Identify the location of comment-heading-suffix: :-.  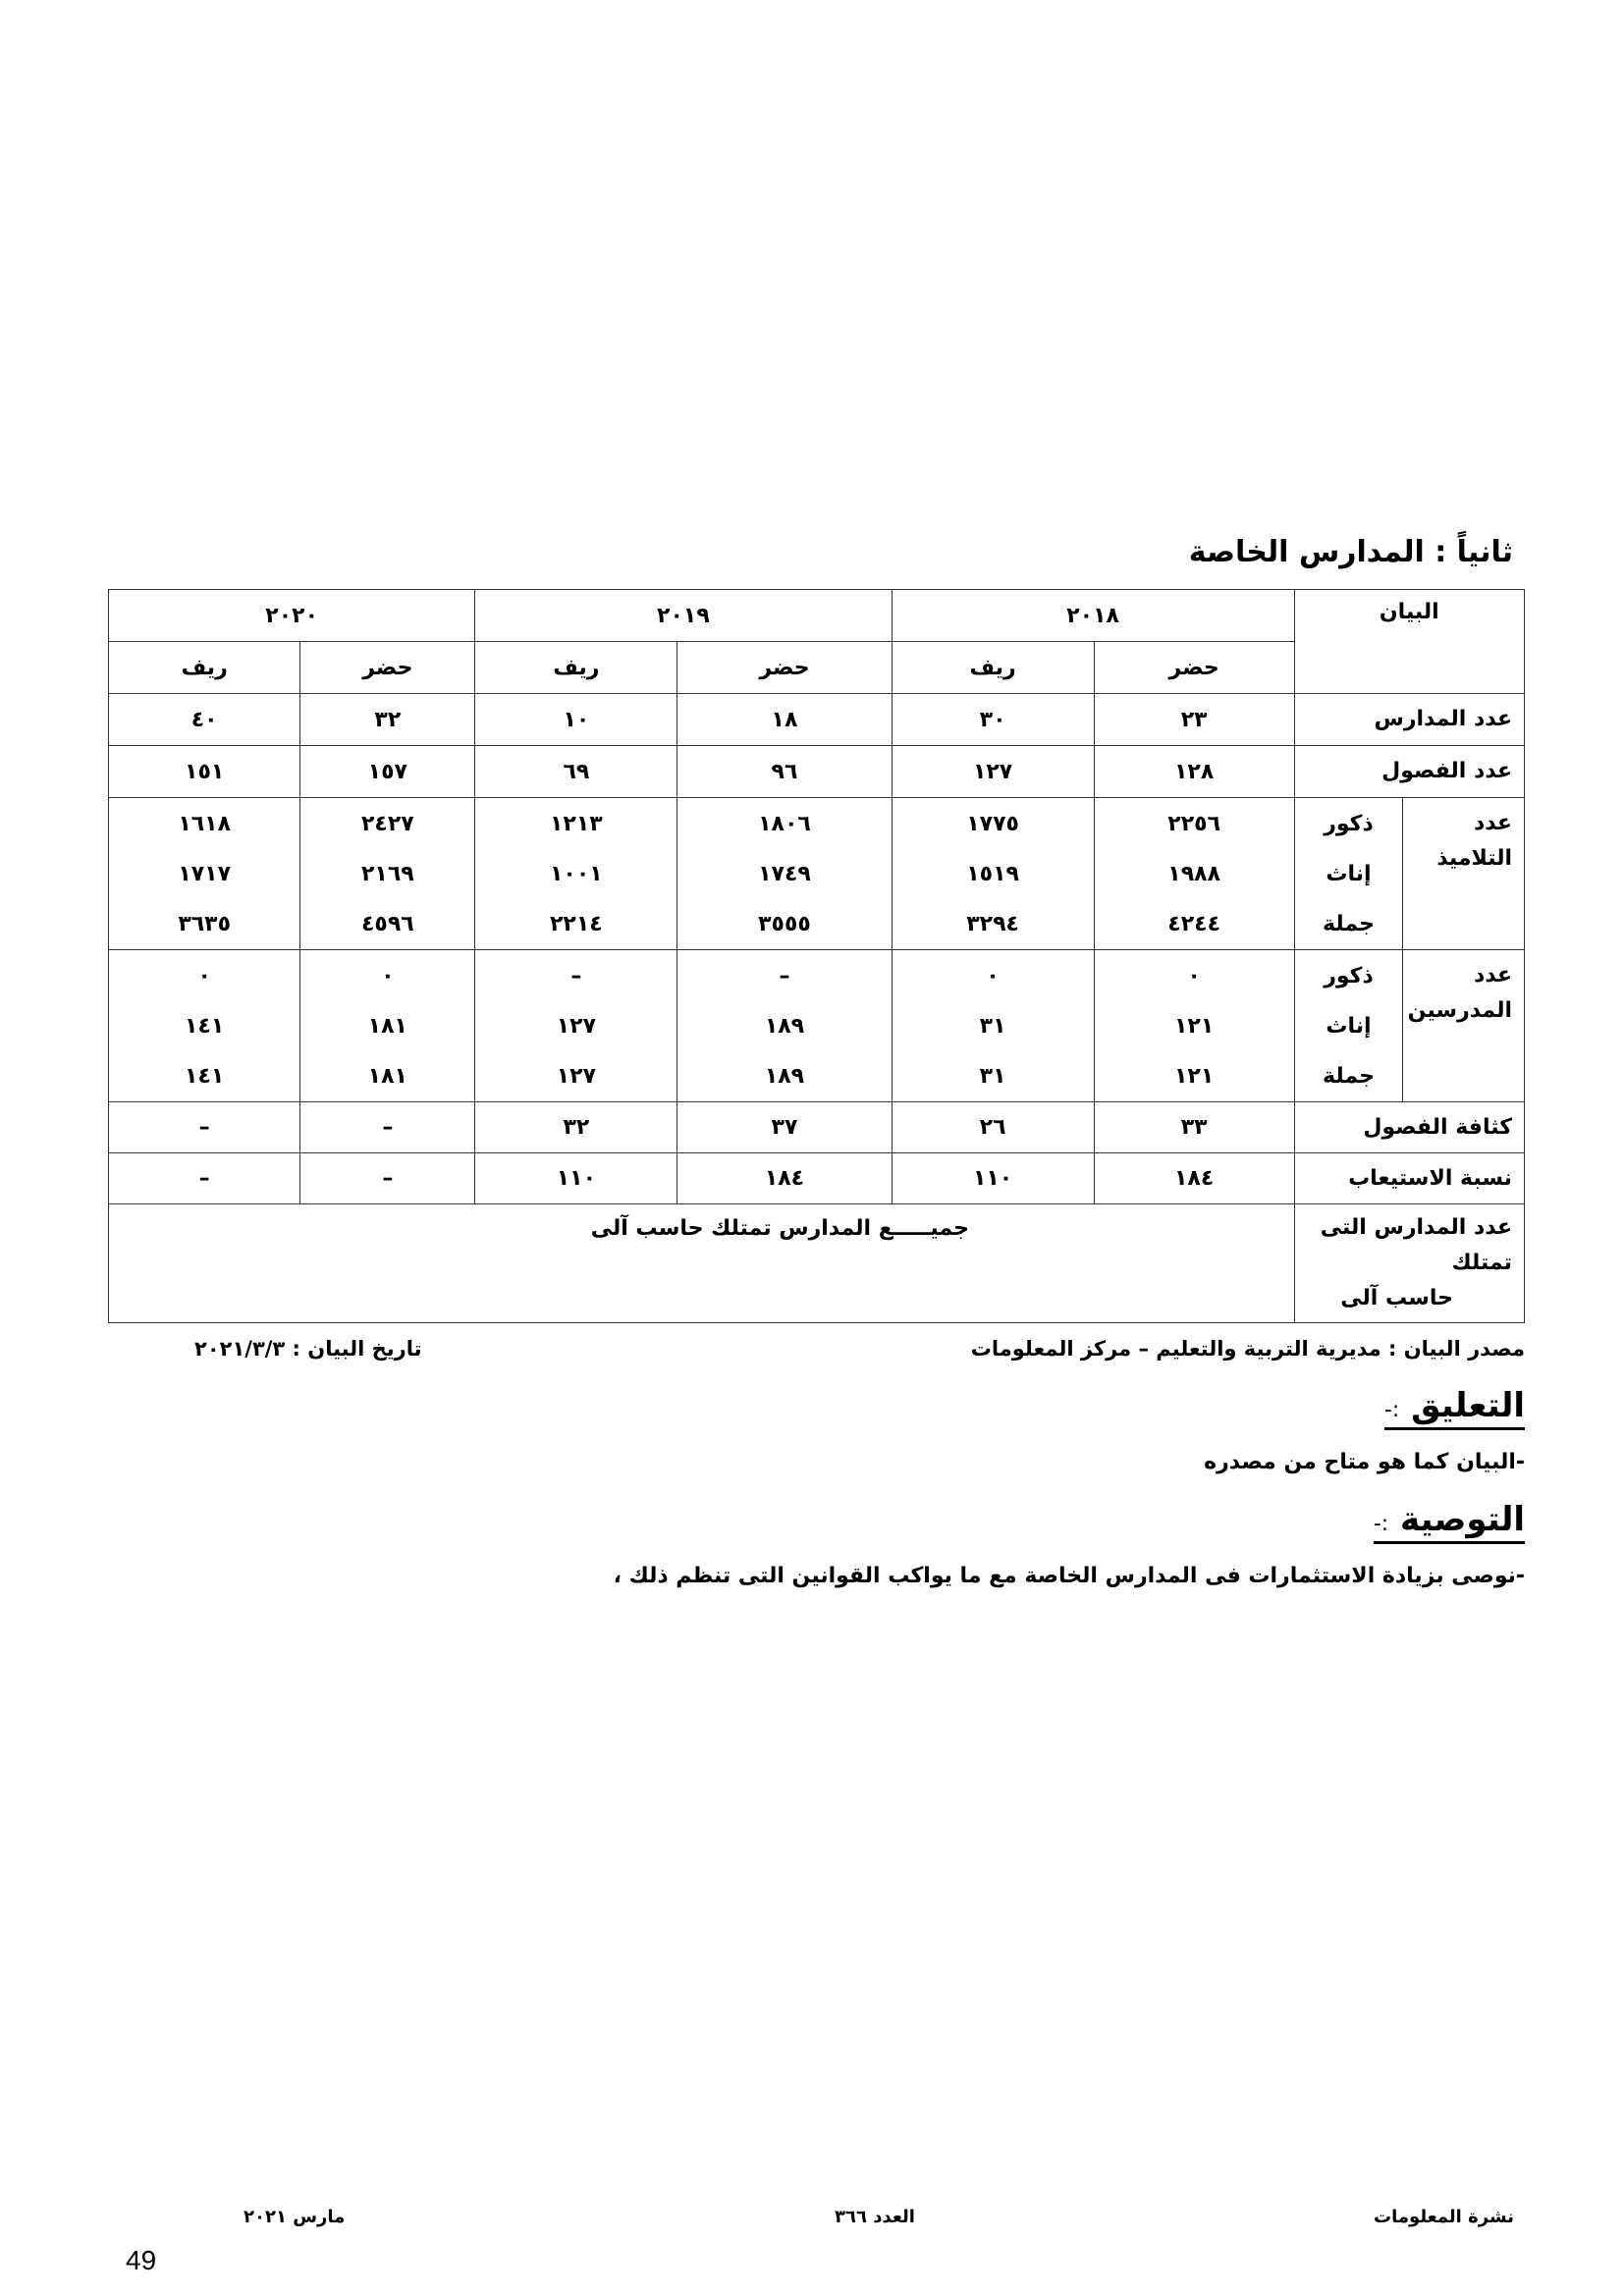
(1391, 1410).